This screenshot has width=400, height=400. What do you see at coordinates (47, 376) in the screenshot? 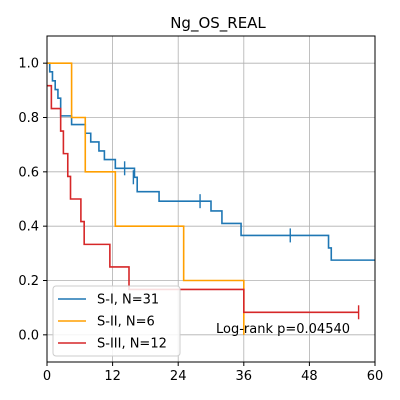
I see `x-tick-label: 0` at bounding box center [47, 376].